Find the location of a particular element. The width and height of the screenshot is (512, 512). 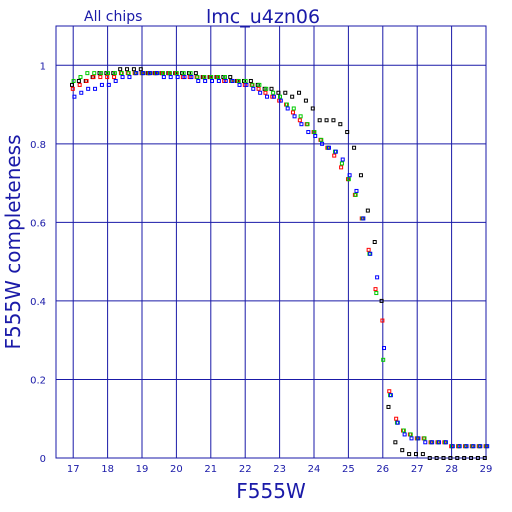

x-tick-label: 29 is located at coordinates (486, 469).